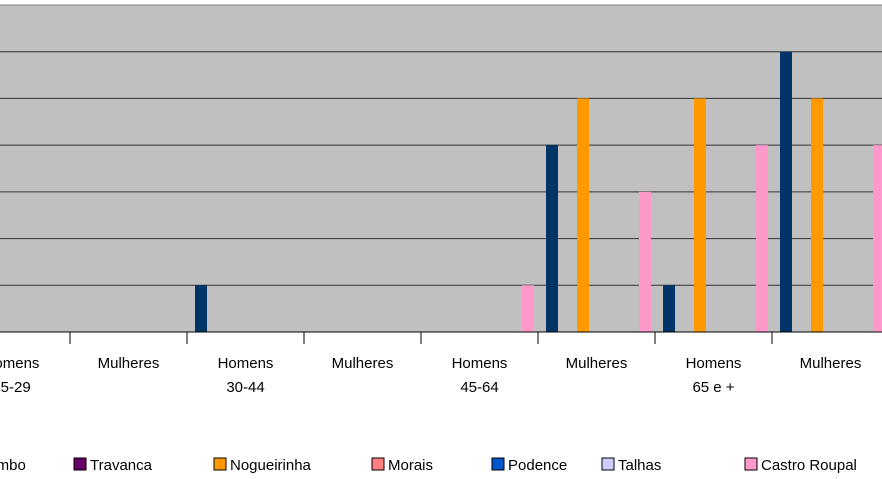 The width and height of the screenshot is (882, 479). I want to click on legend-label: Castro Roupal, so click(809, 465).